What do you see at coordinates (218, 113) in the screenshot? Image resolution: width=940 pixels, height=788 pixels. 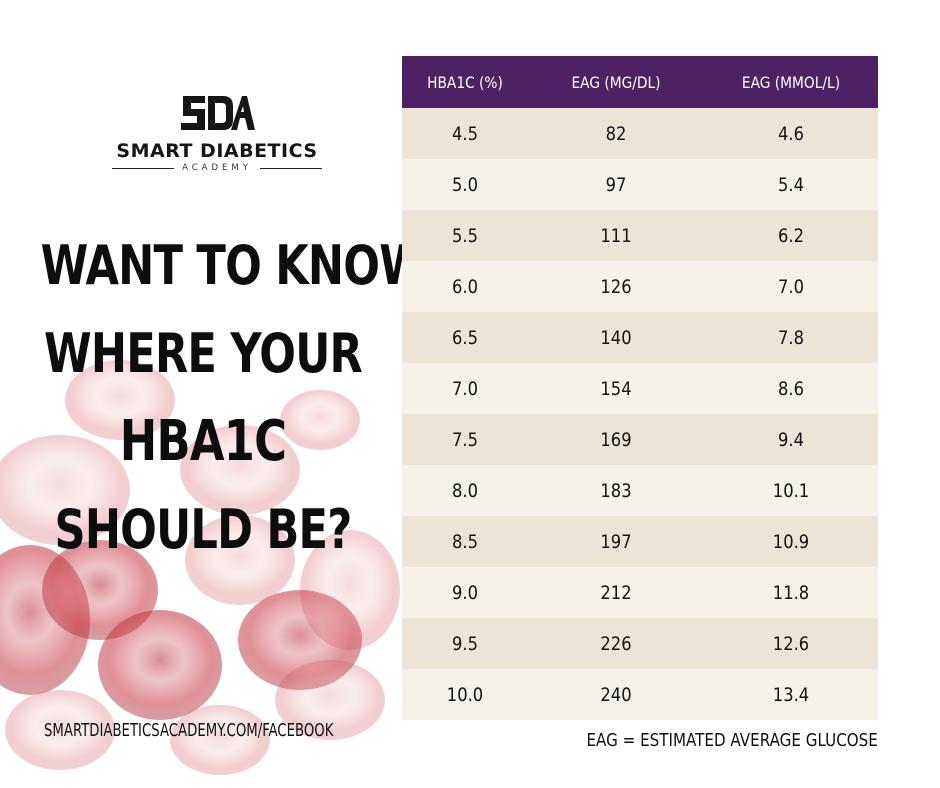 I see `sda-logo-icon` at bounding box center [218, 113].